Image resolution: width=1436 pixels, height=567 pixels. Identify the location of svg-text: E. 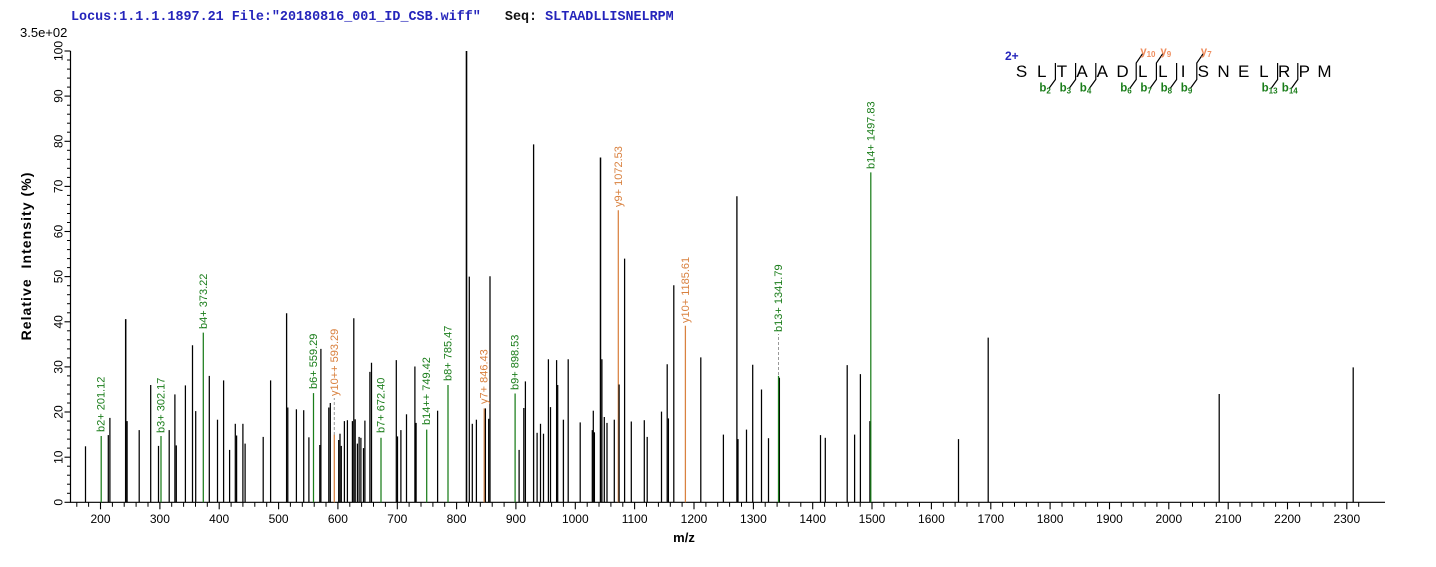
(1243, 71).